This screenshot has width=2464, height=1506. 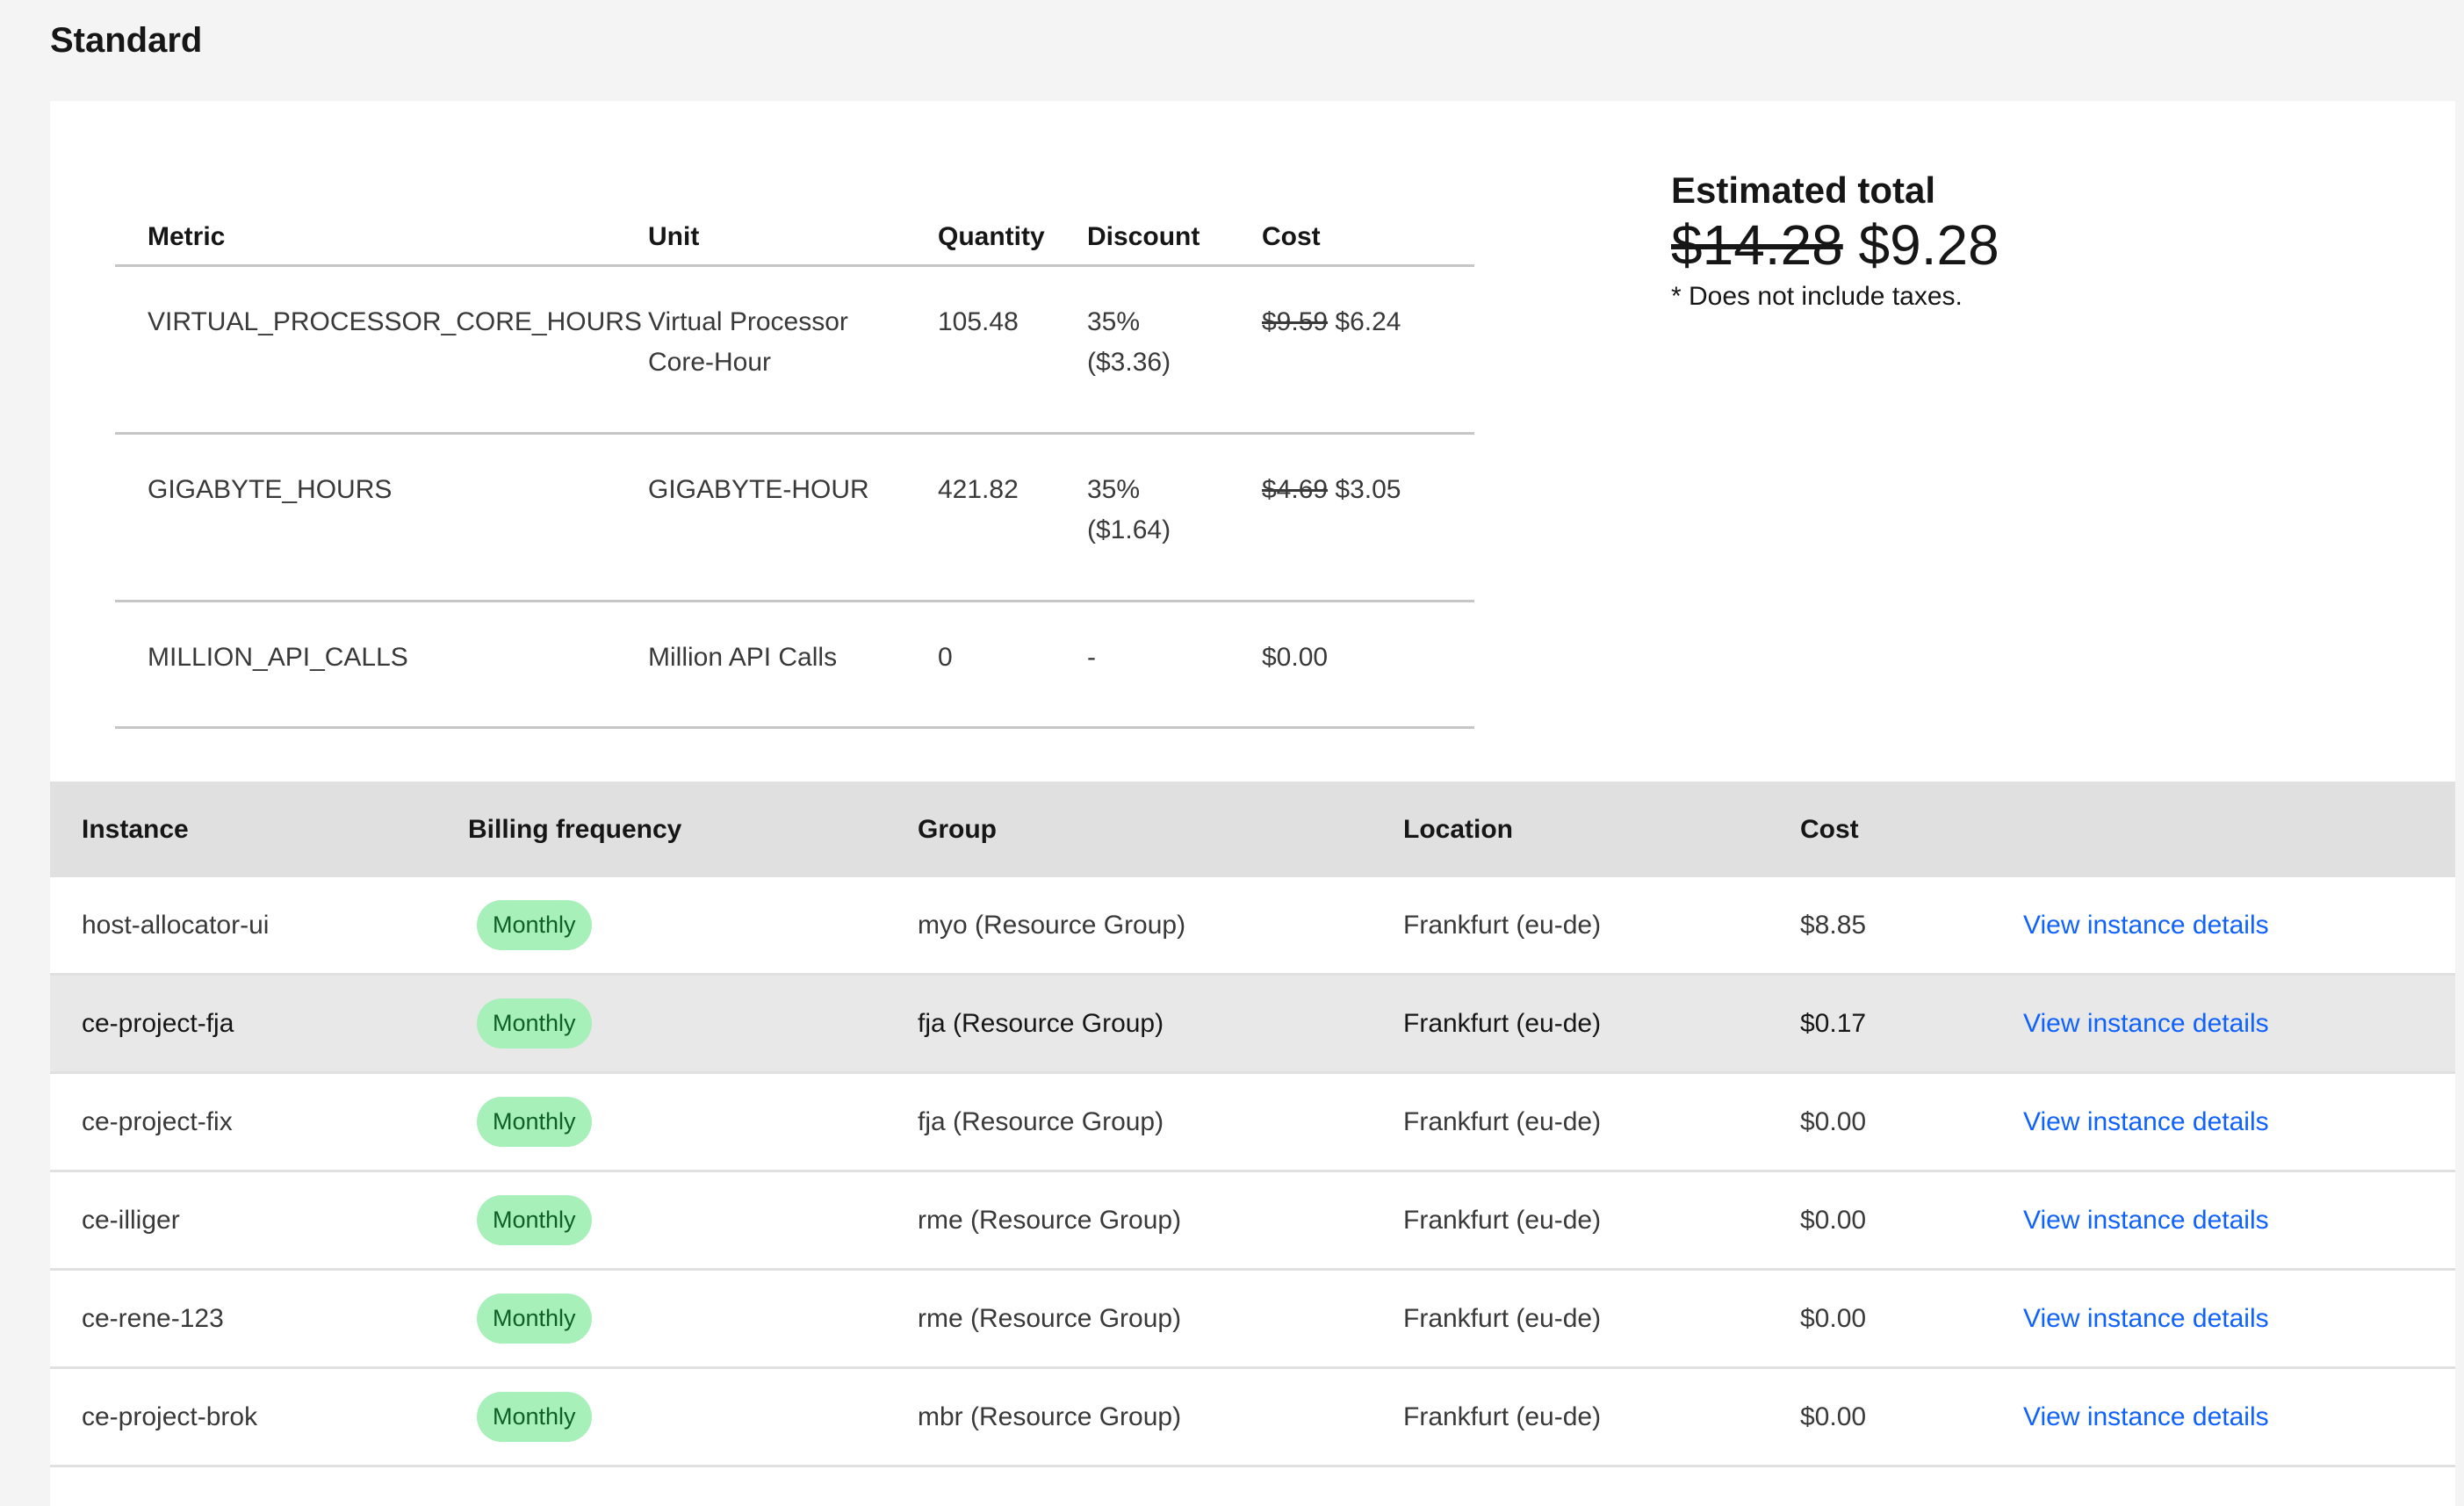 I want to click on original-total: $14.28, so click(x=1757, y=245).